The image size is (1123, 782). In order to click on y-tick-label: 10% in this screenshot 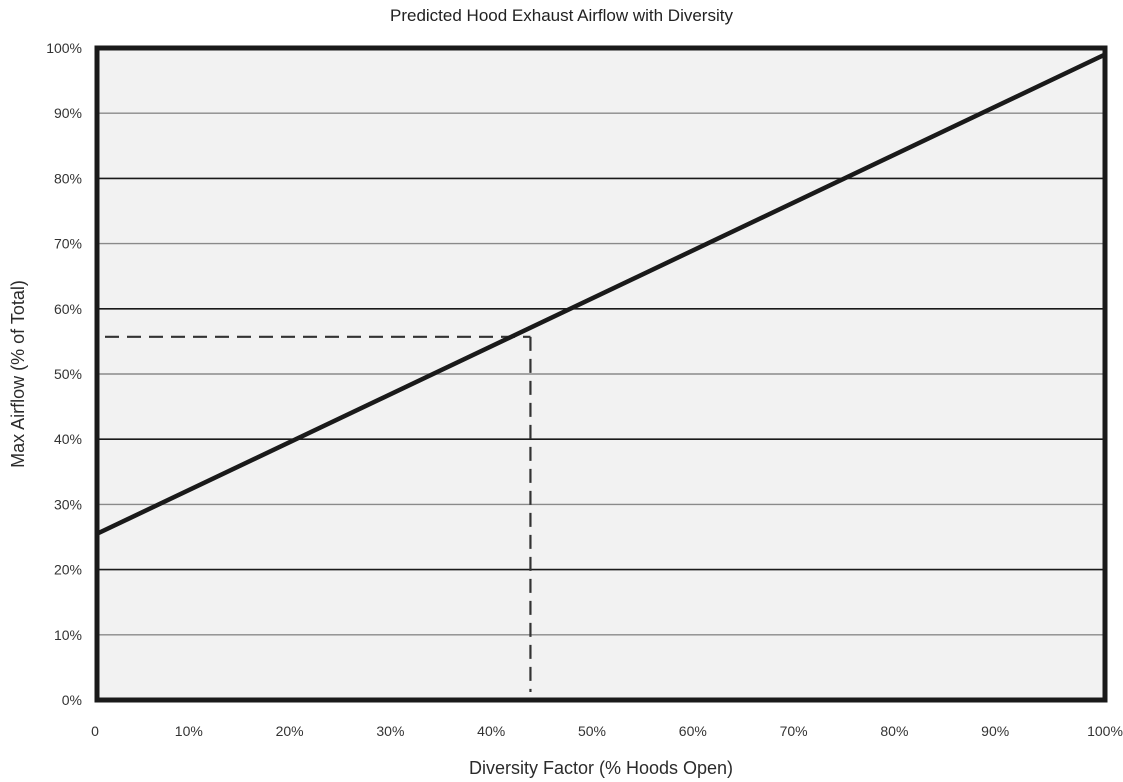, I will do `click(68, 635)`.